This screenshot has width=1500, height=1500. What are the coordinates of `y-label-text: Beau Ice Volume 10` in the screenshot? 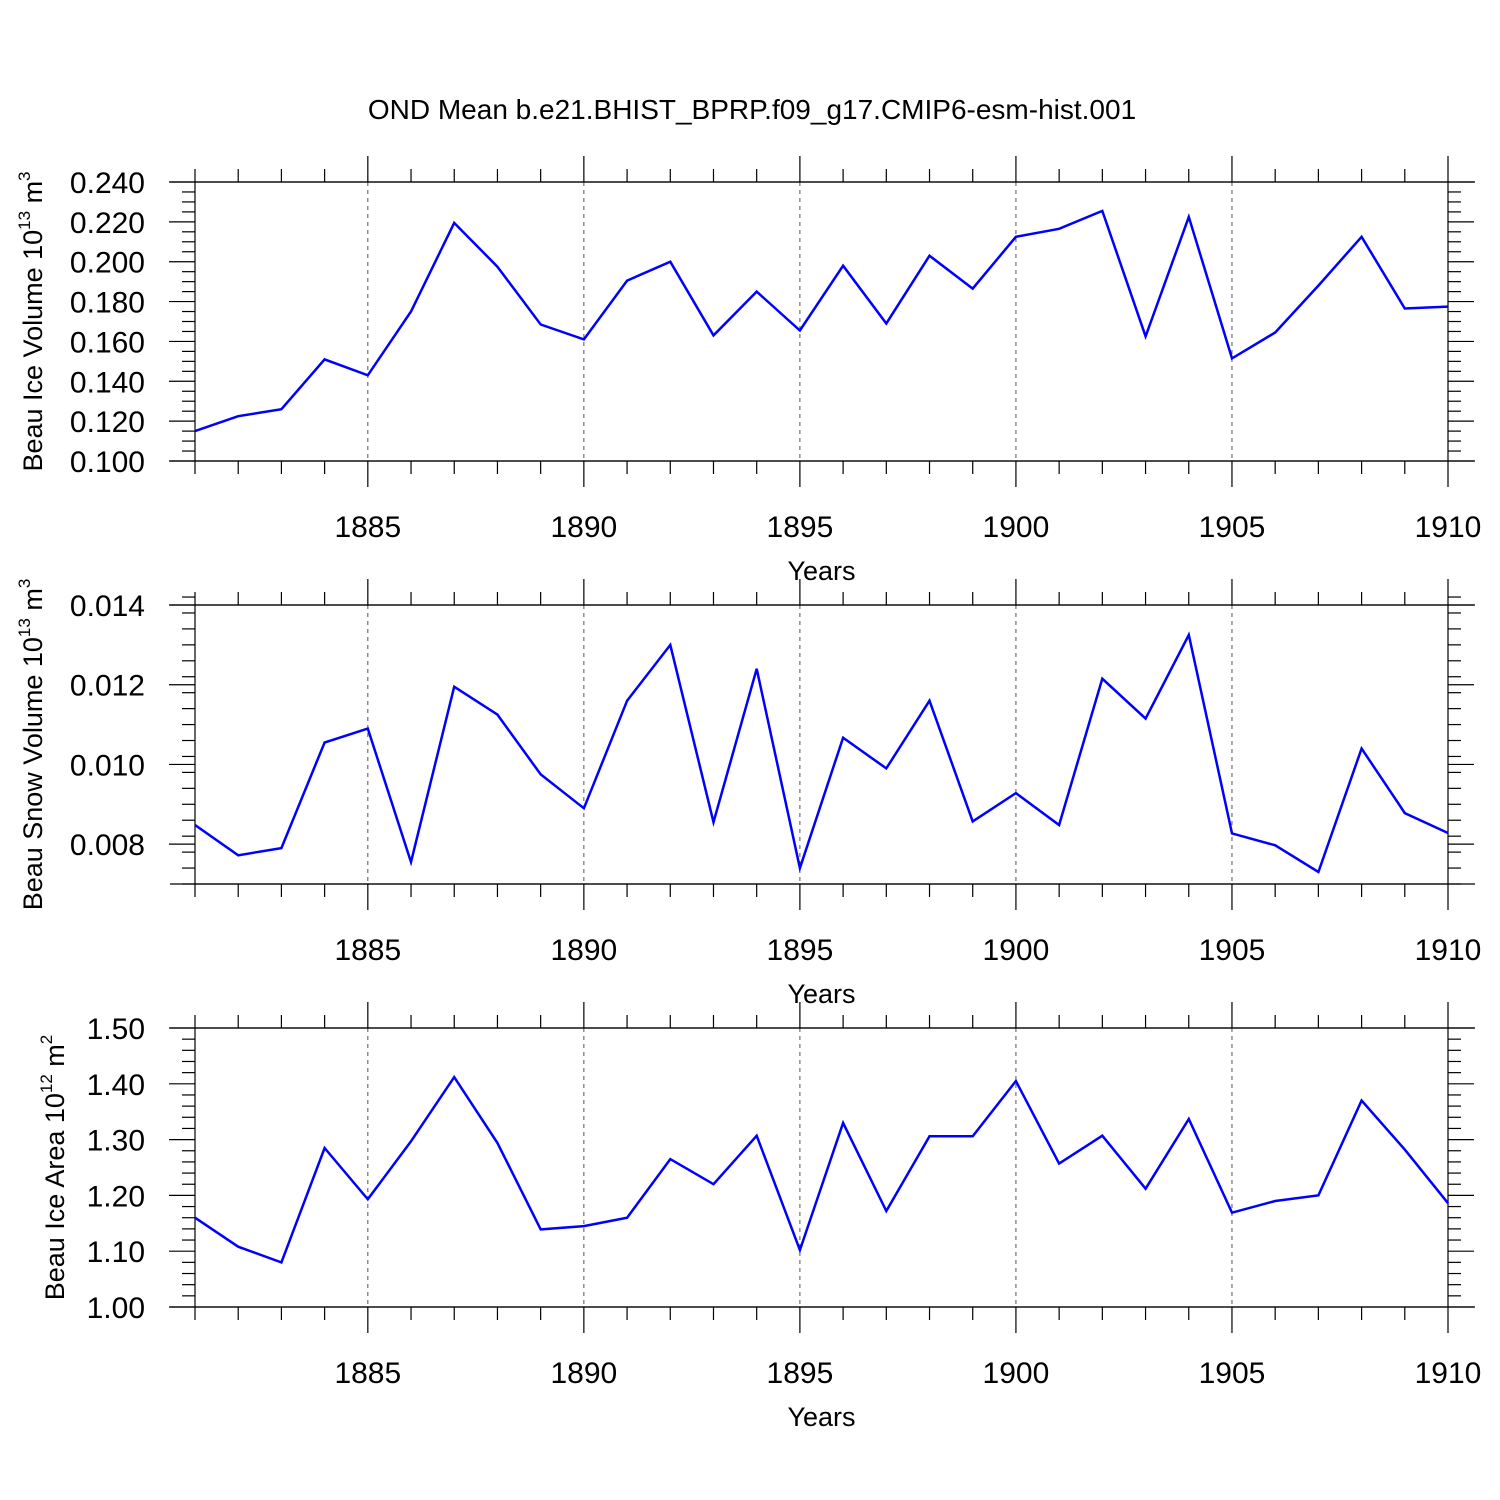 It's located at (33, 351).